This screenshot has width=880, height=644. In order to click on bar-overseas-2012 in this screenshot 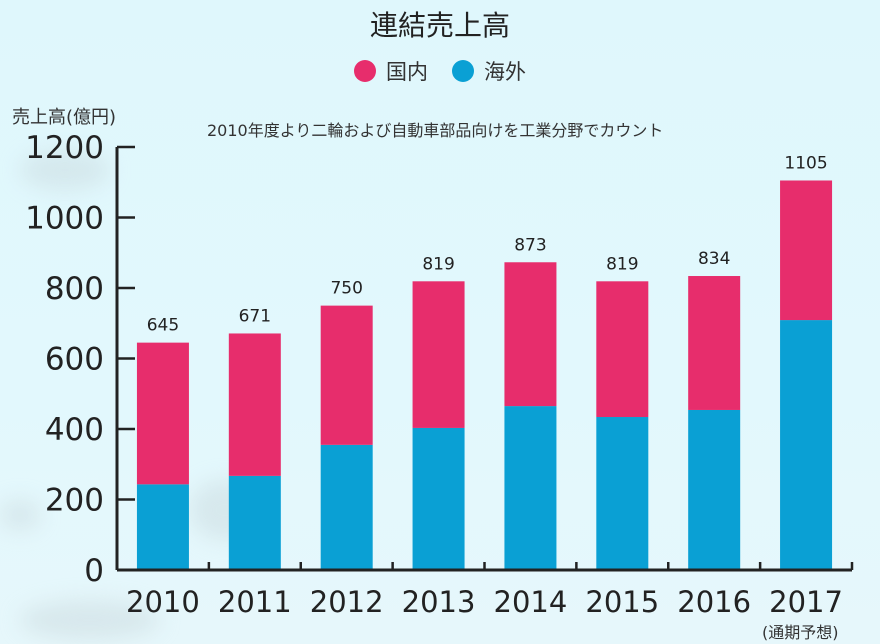, I will do `click(346, 507)`.